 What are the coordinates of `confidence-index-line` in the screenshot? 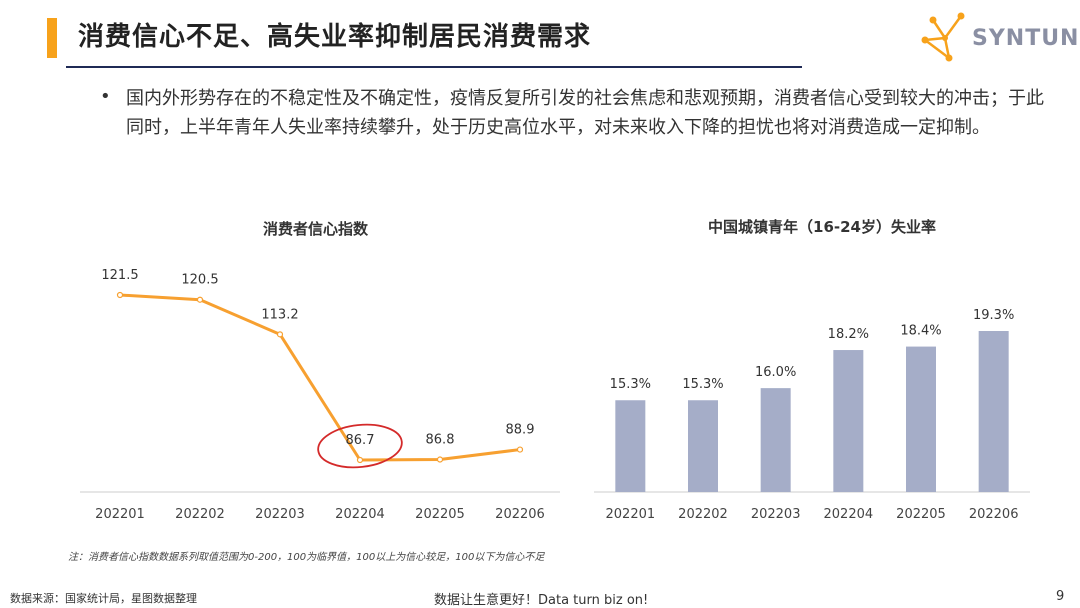 It's located at (320, 377).